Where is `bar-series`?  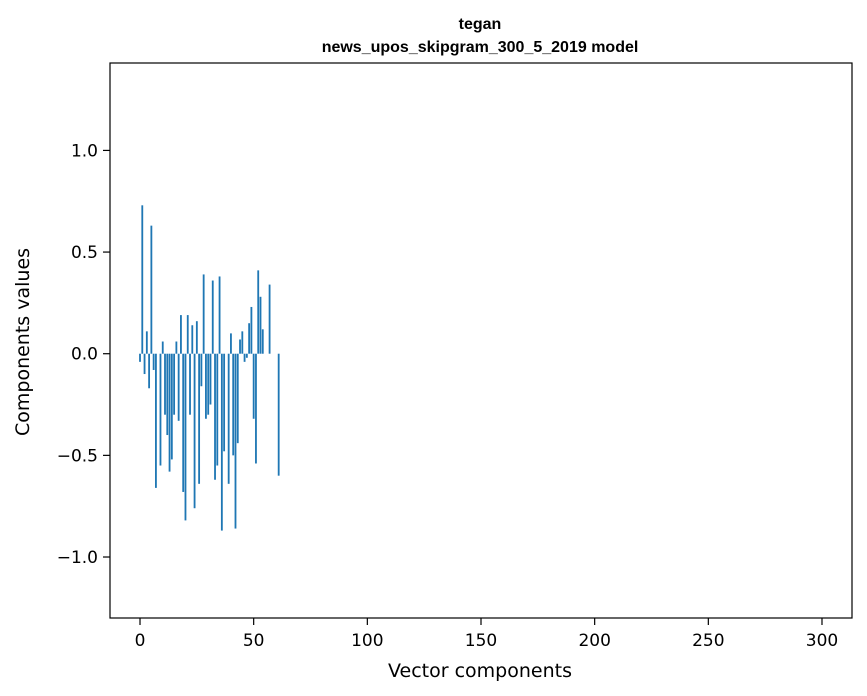
bar-series is located at coordinates (209, 368).